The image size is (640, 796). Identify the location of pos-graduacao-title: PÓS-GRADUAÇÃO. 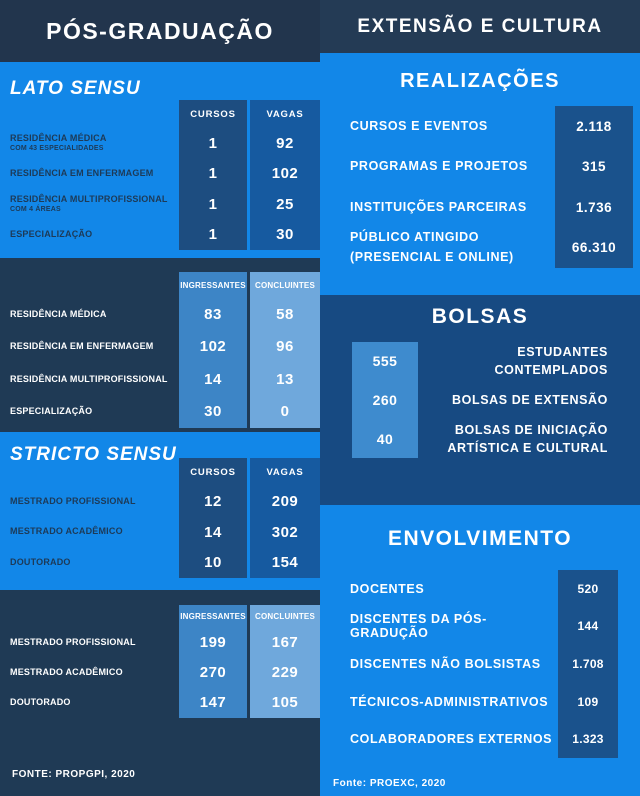
(160, 31).